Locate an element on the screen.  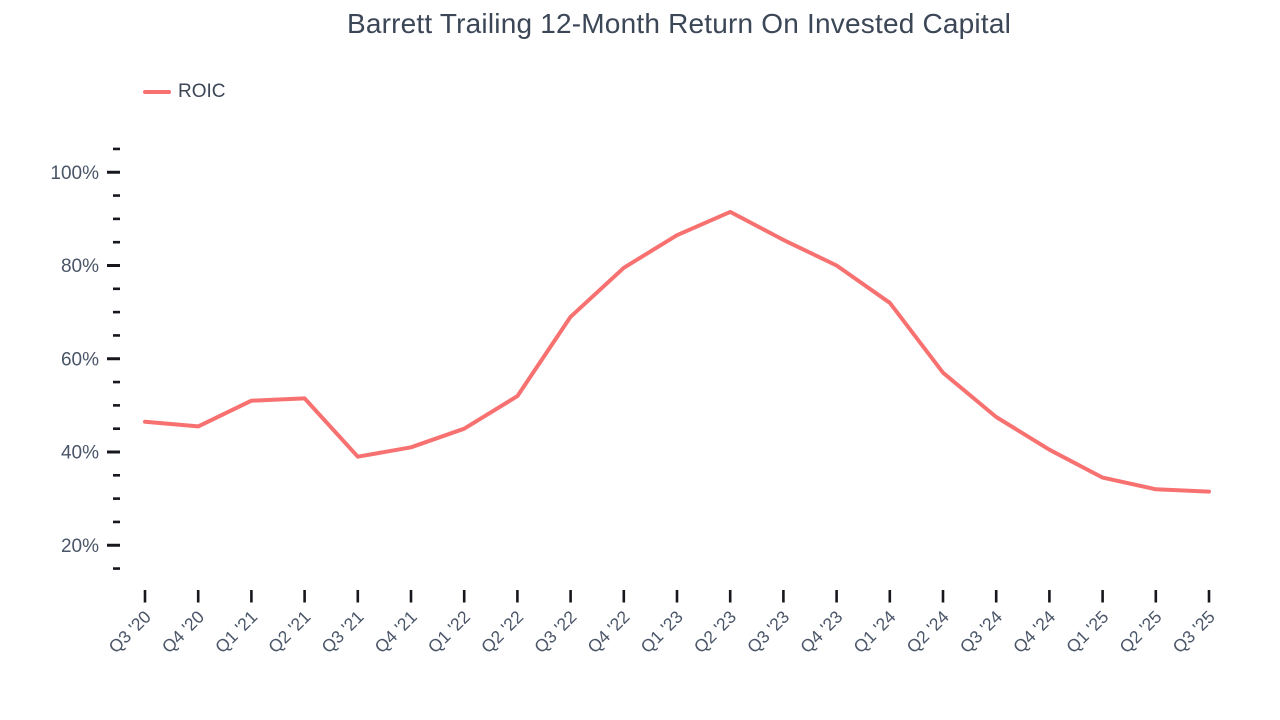
legend-label: ROIC is located at coordinates (202, 91).